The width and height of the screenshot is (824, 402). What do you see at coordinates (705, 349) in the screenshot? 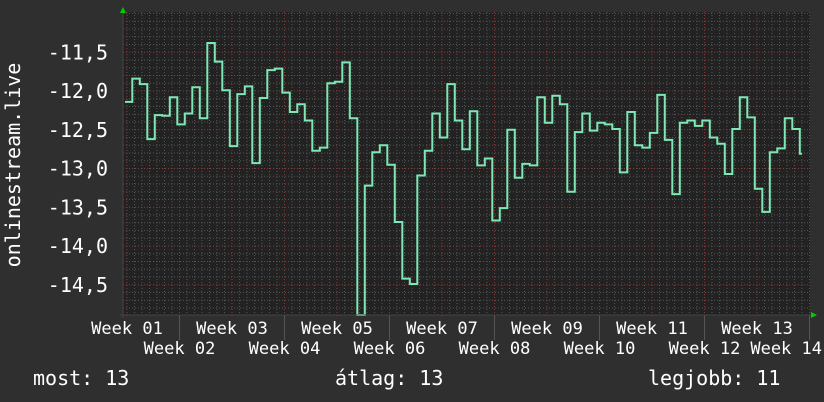
I see `x-tick-label: Week 12` at bounding box center [705, 349].